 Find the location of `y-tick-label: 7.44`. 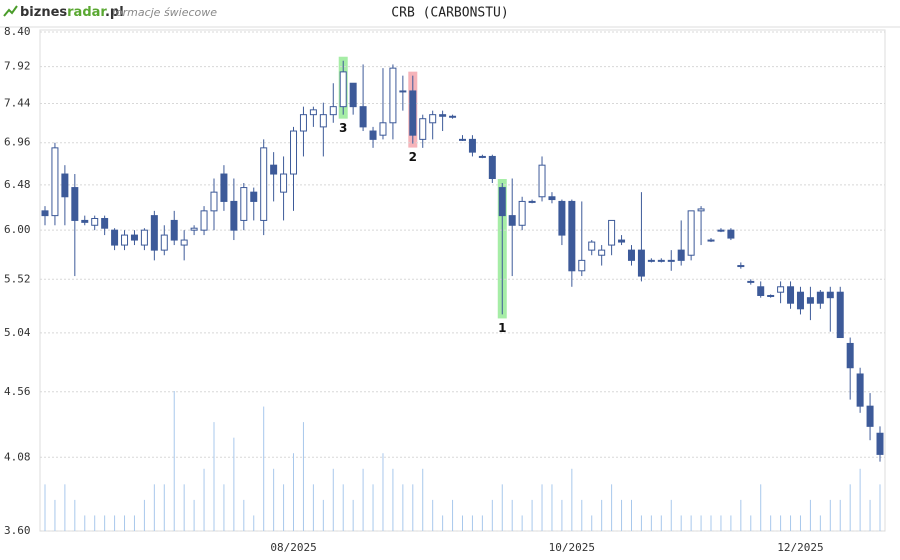

y-tick-label: 7.44 is located at coordinates (17, 102).